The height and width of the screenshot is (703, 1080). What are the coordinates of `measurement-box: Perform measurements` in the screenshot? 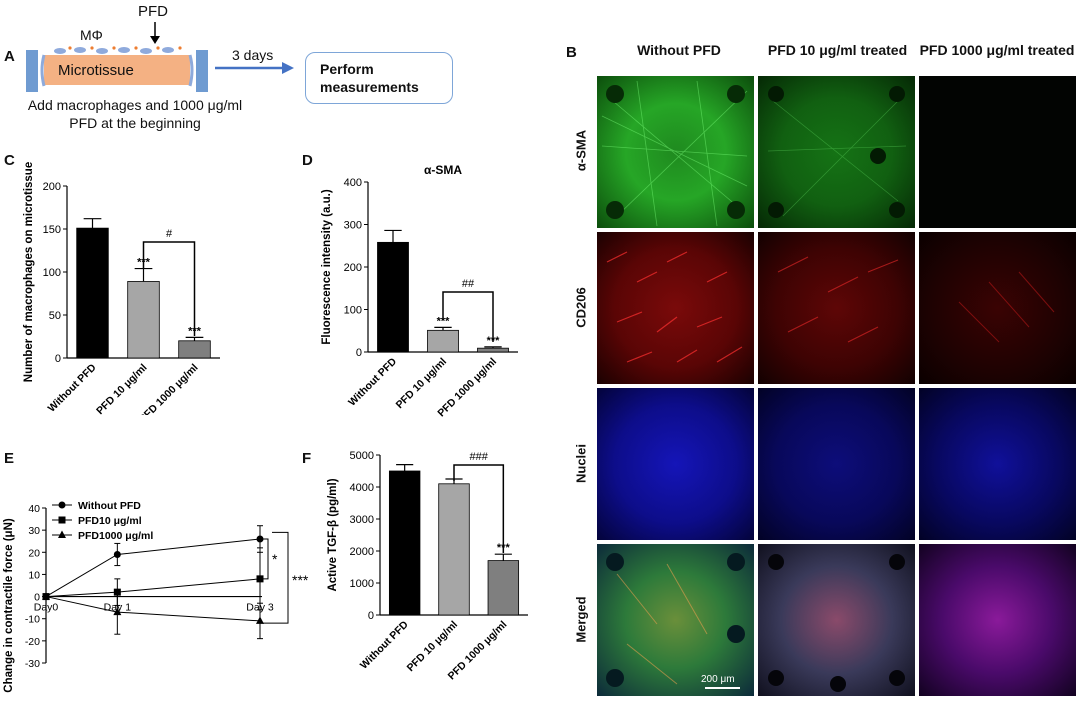 It's located at (379, 78).